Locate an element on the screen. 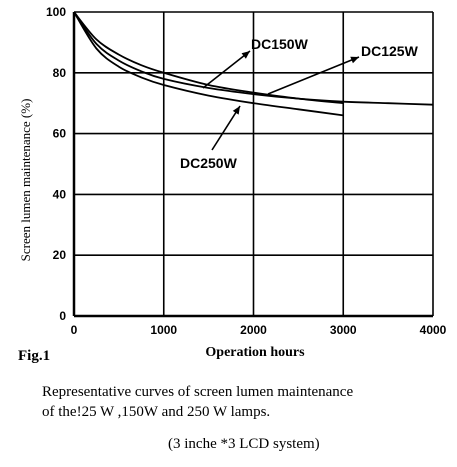 The height and width of the screenshot is (467, 457). x-tick-label: 1000 is located at coordinates (163, 330).